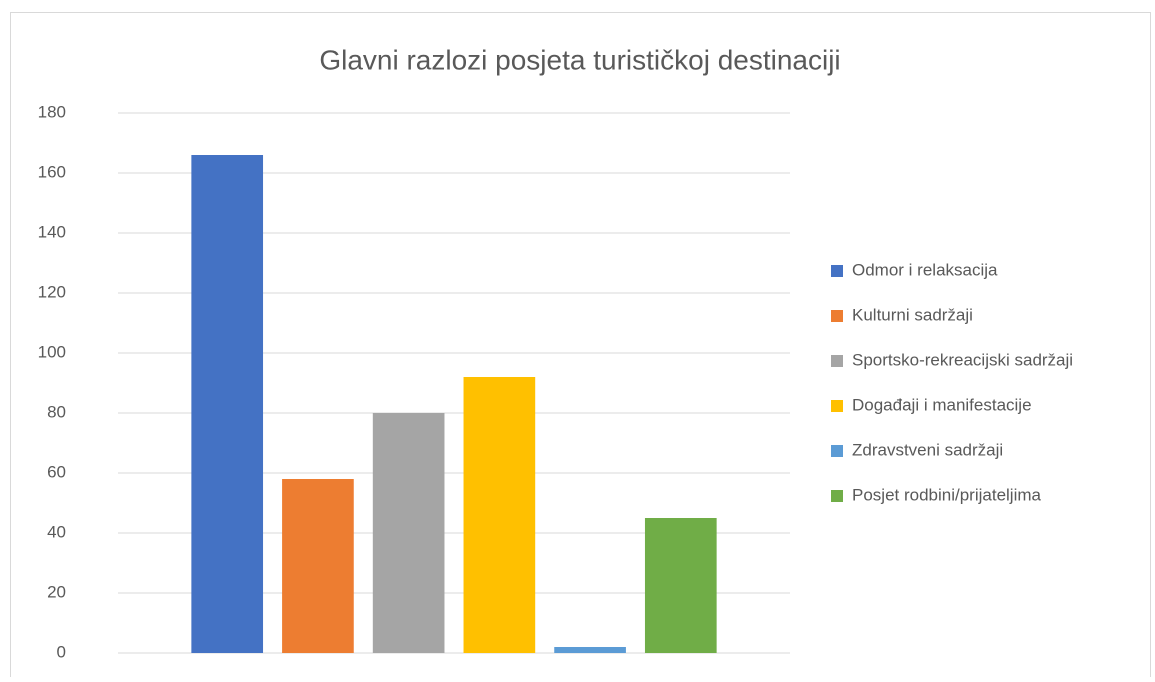  I want to click on legend-label: Događaji i manifestacije, so click(942, 404).